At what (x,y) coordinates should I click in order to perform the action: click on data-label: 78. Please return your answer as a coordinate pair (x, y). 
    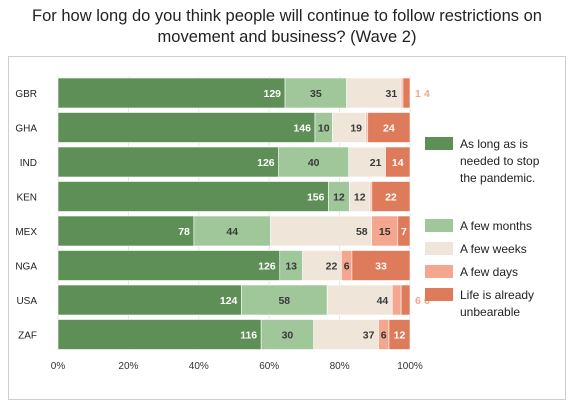
    Looking at the image, I should click on (184, 232).